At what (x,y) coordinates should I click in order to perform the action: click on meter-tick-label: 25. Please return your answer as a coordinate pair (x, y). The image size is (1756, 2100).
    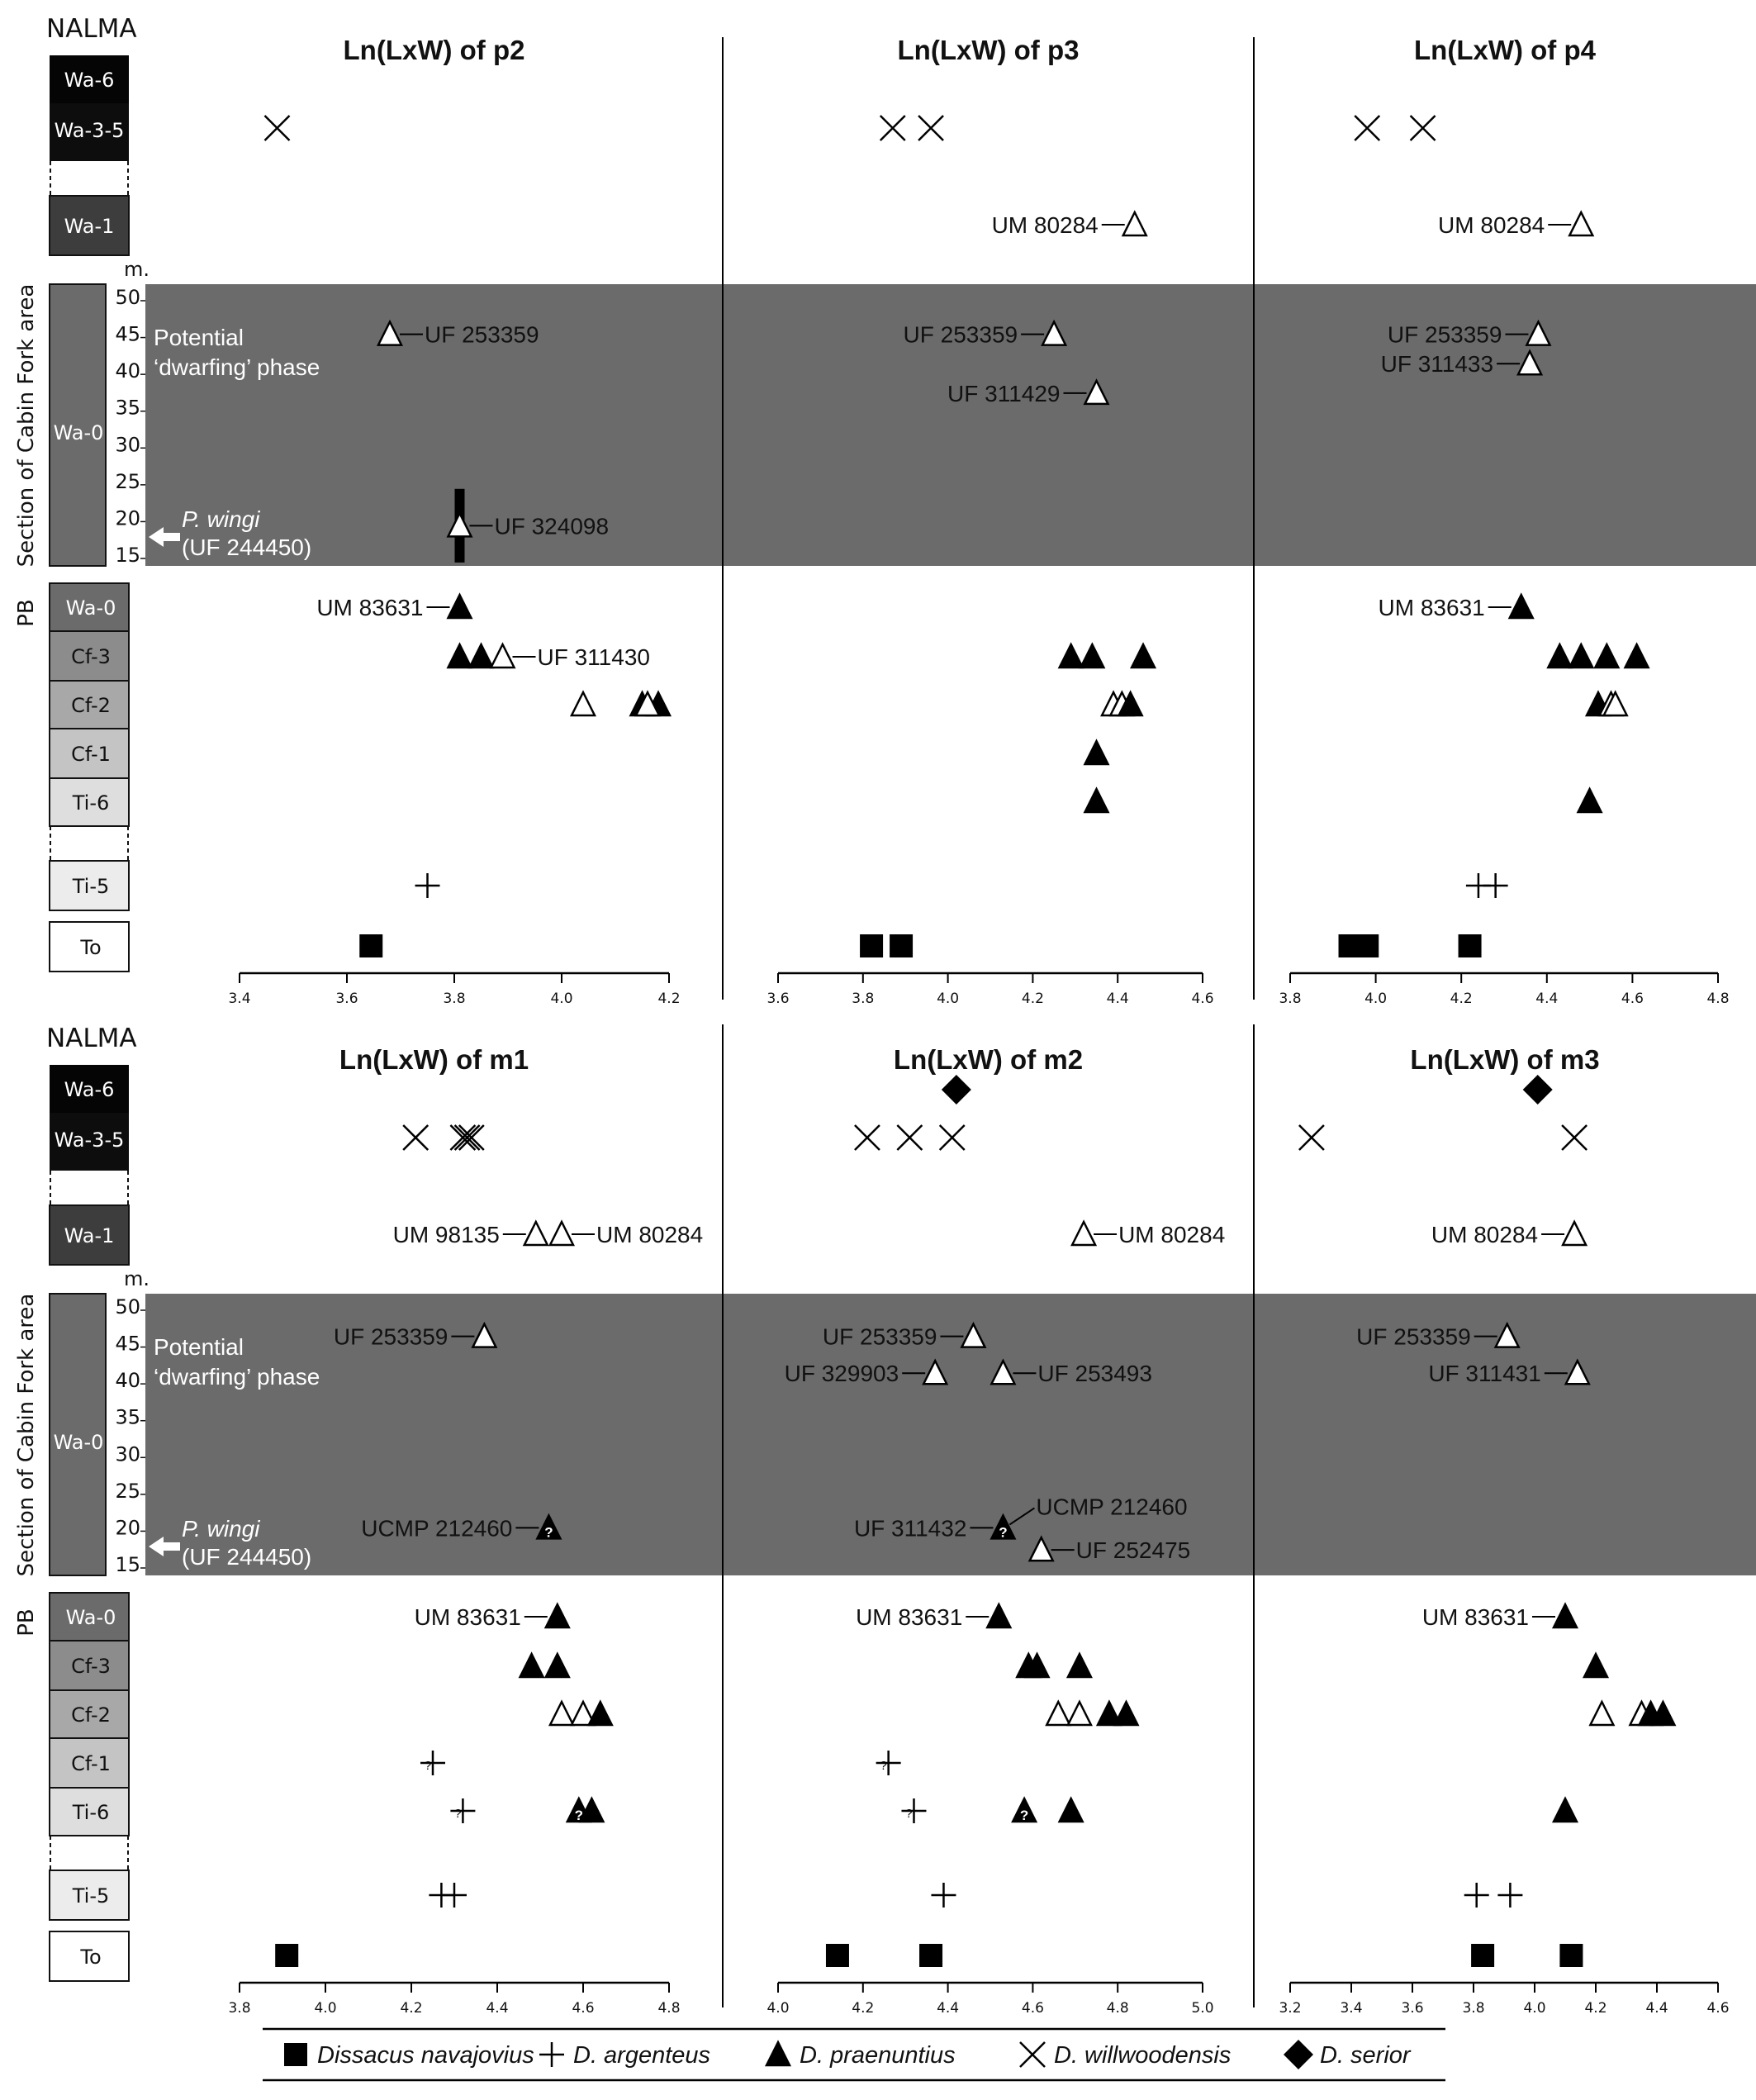
    Looking at the image, I should click on (127, 1491).